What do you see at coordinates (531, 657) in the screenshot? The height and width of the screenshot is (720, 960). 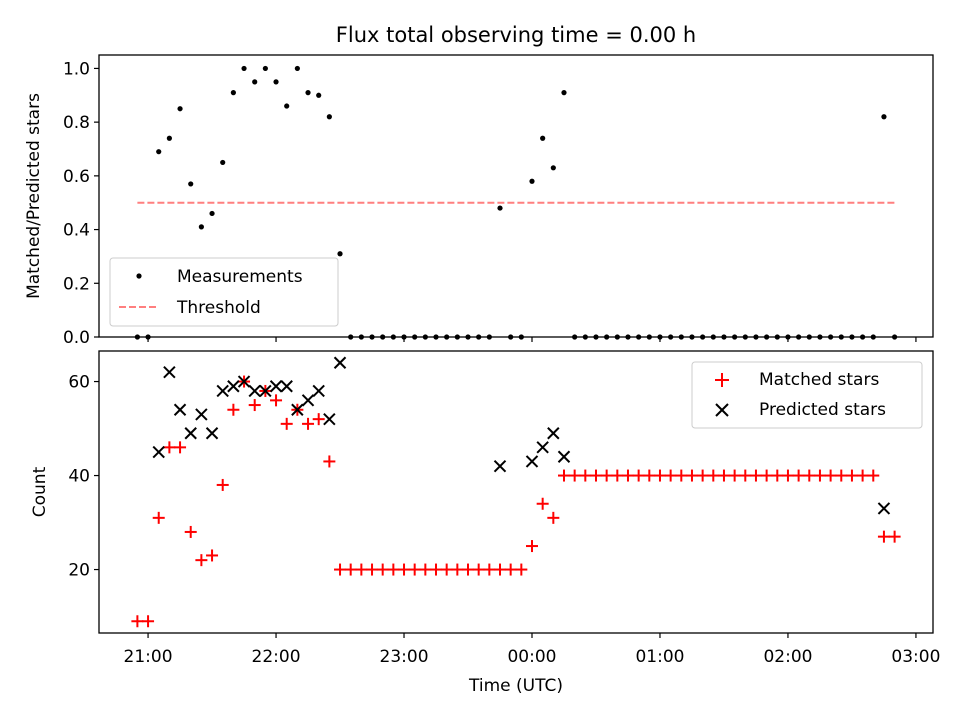 I see `x-tick-label: 00:00` at bounding box center [531, 657].